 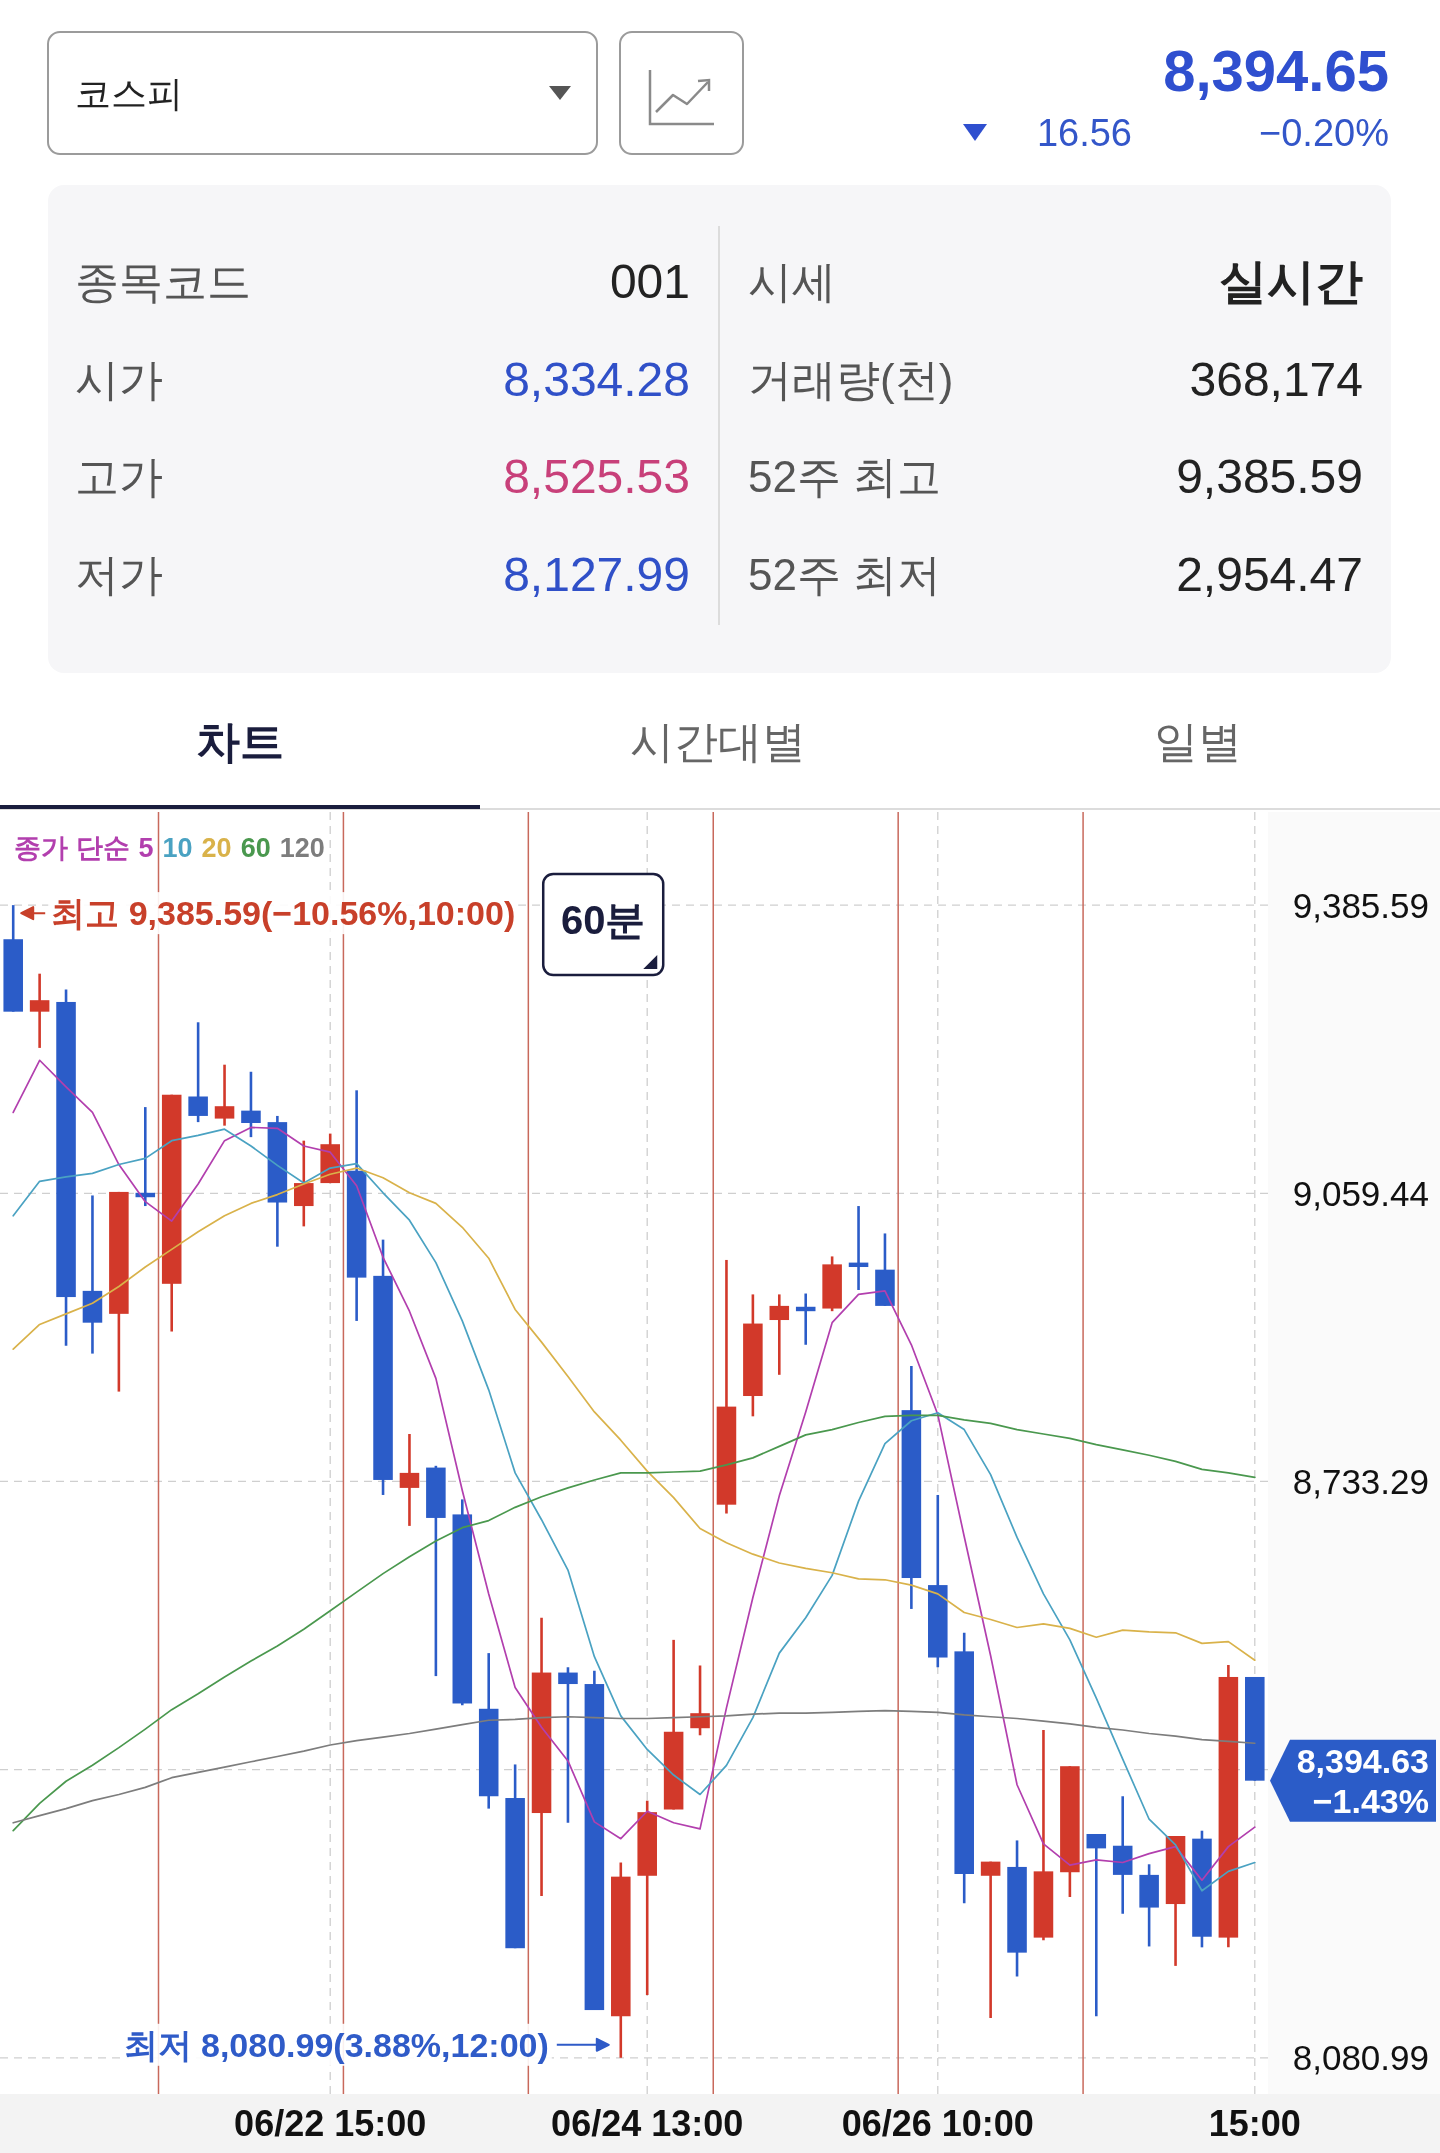 What do you see at coordinates (845, 476) in the screenshot?
I see `text: 52주 최고` at bounding box center [845, 476].